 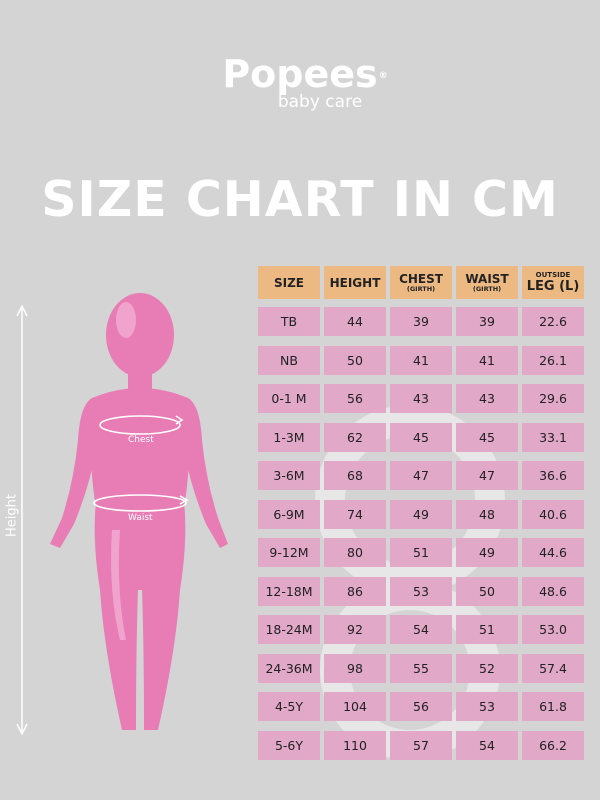 I want to click on brand-tagline: baby care, so click(x=320, y=102).